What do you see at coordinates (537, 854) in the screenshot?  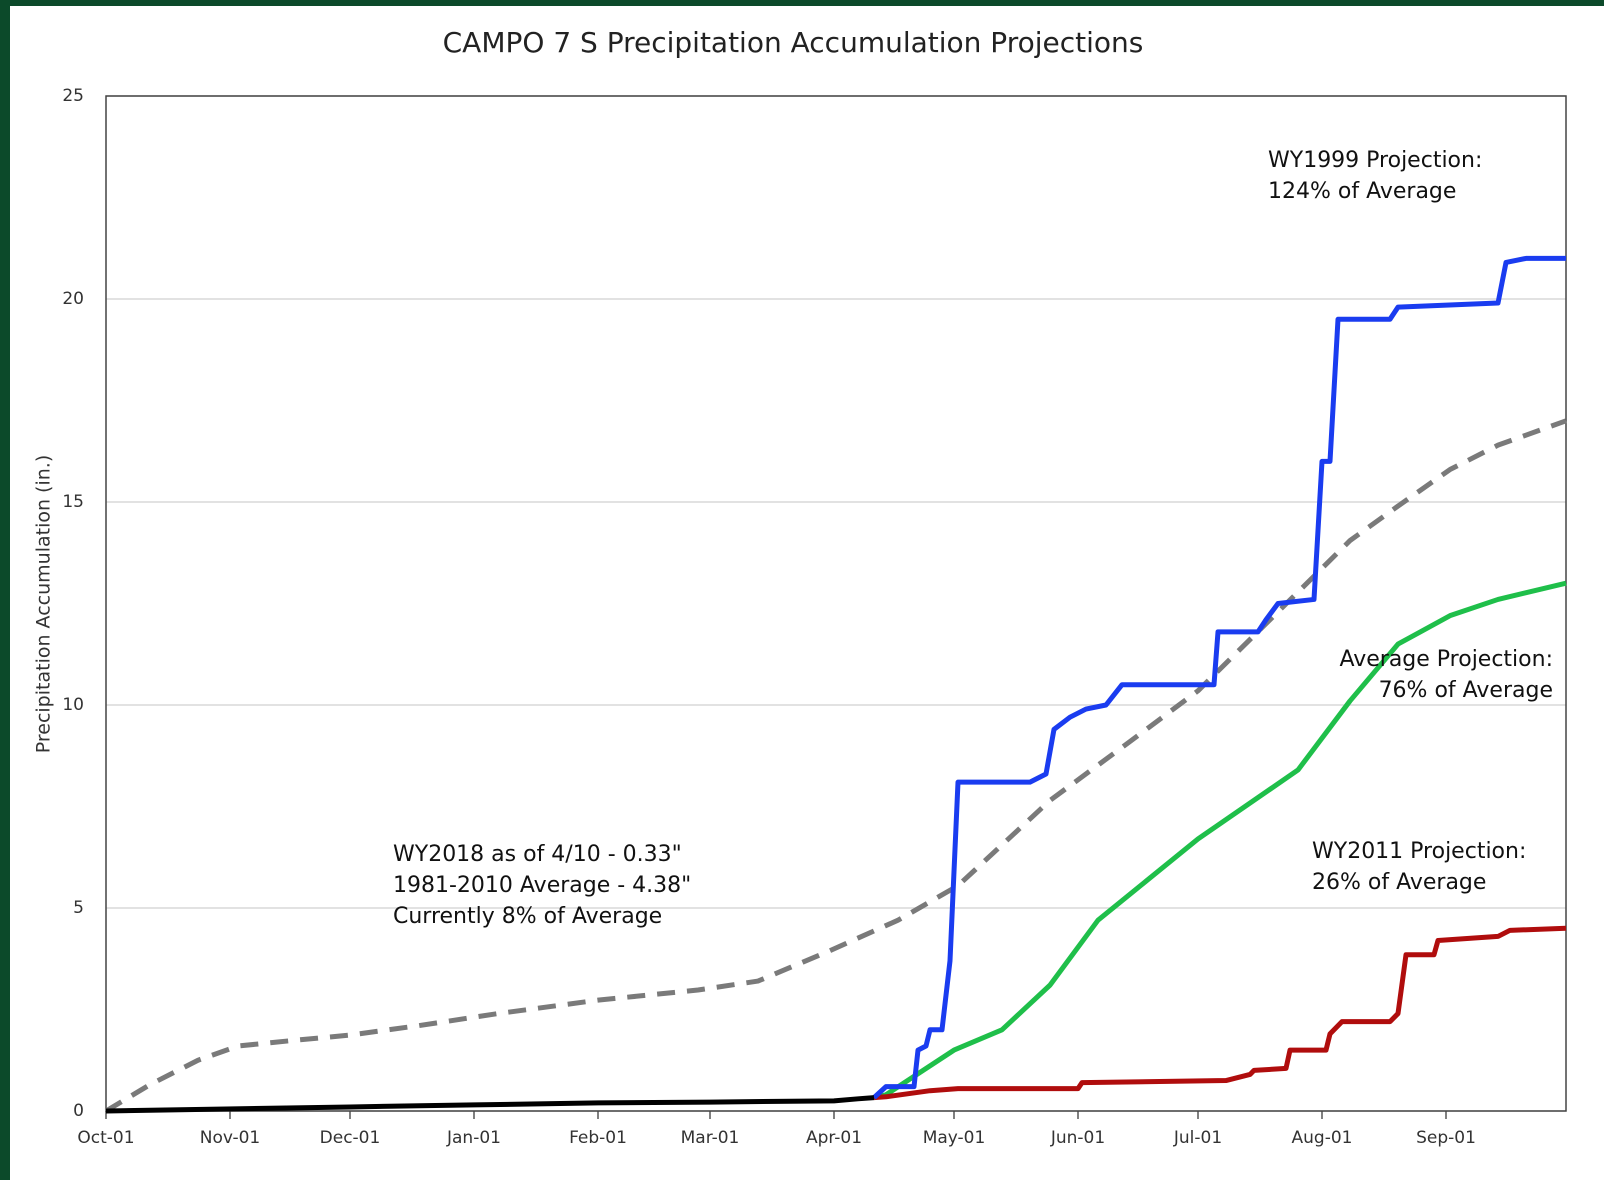 I see `annotation-line: WY2018 as of 4/10 - 0.33"` at bounding box center [537, 854].